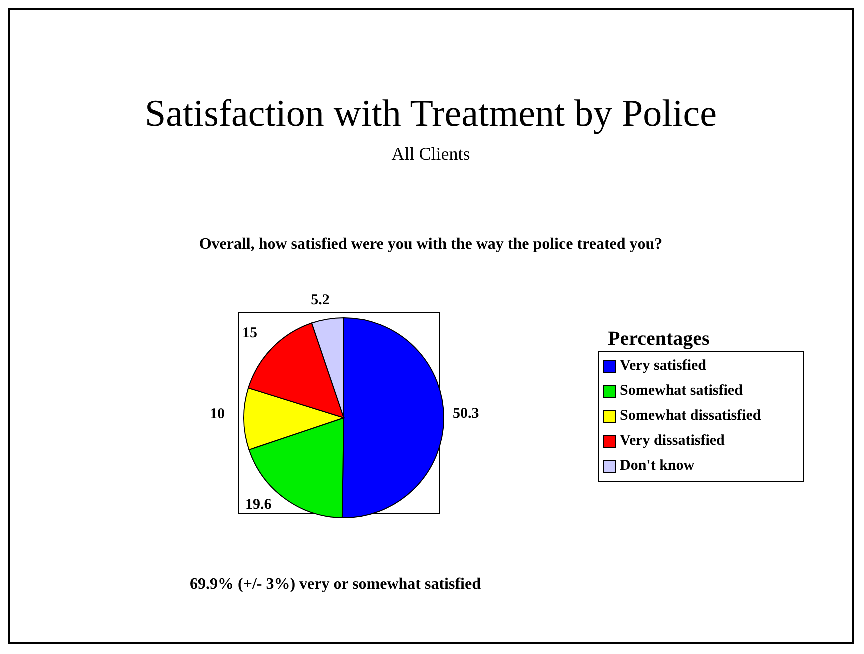 This screenshot has width=864, height=654. I want to click on legend-label: Somewhat satisfied, so click(681, 391).